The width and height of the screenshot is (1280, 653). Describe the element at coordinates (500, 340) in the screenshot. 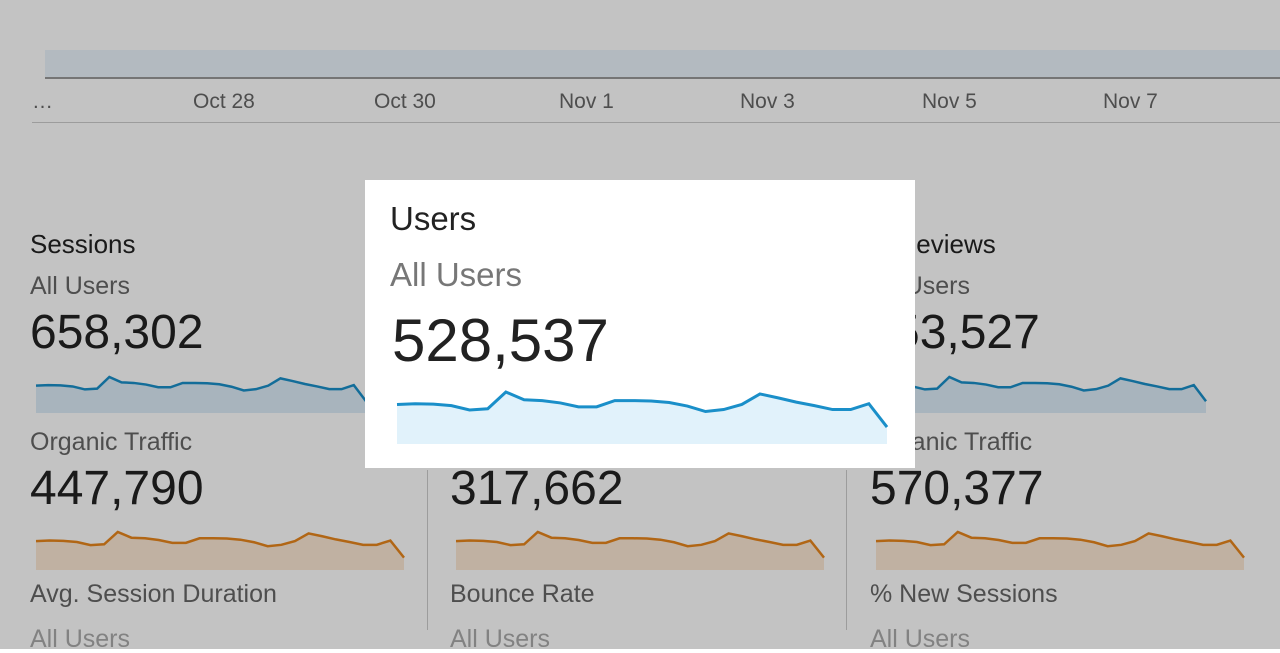

I see `card-value: 528,537` at that location.